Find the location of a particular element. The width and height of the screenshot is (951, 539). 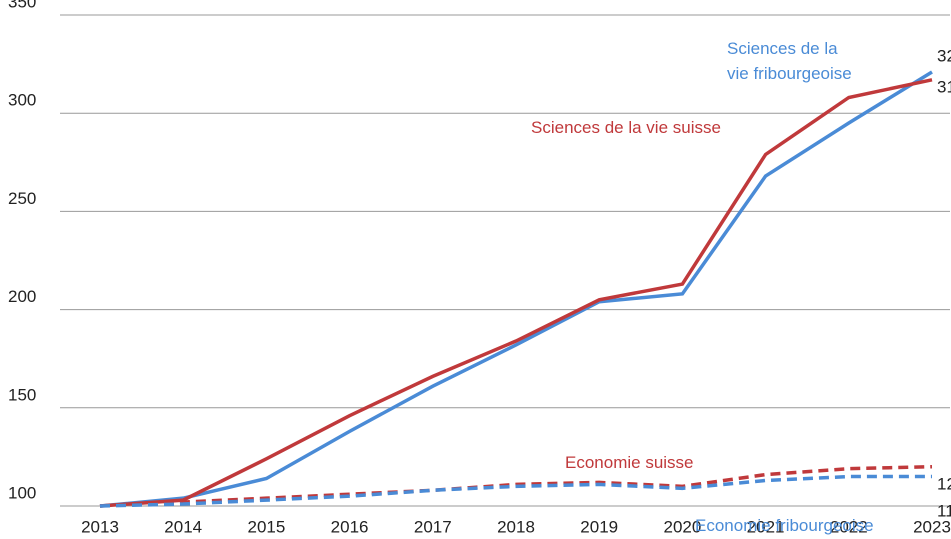

x-tick-label: 2015 is located at coordinates (266, 526).